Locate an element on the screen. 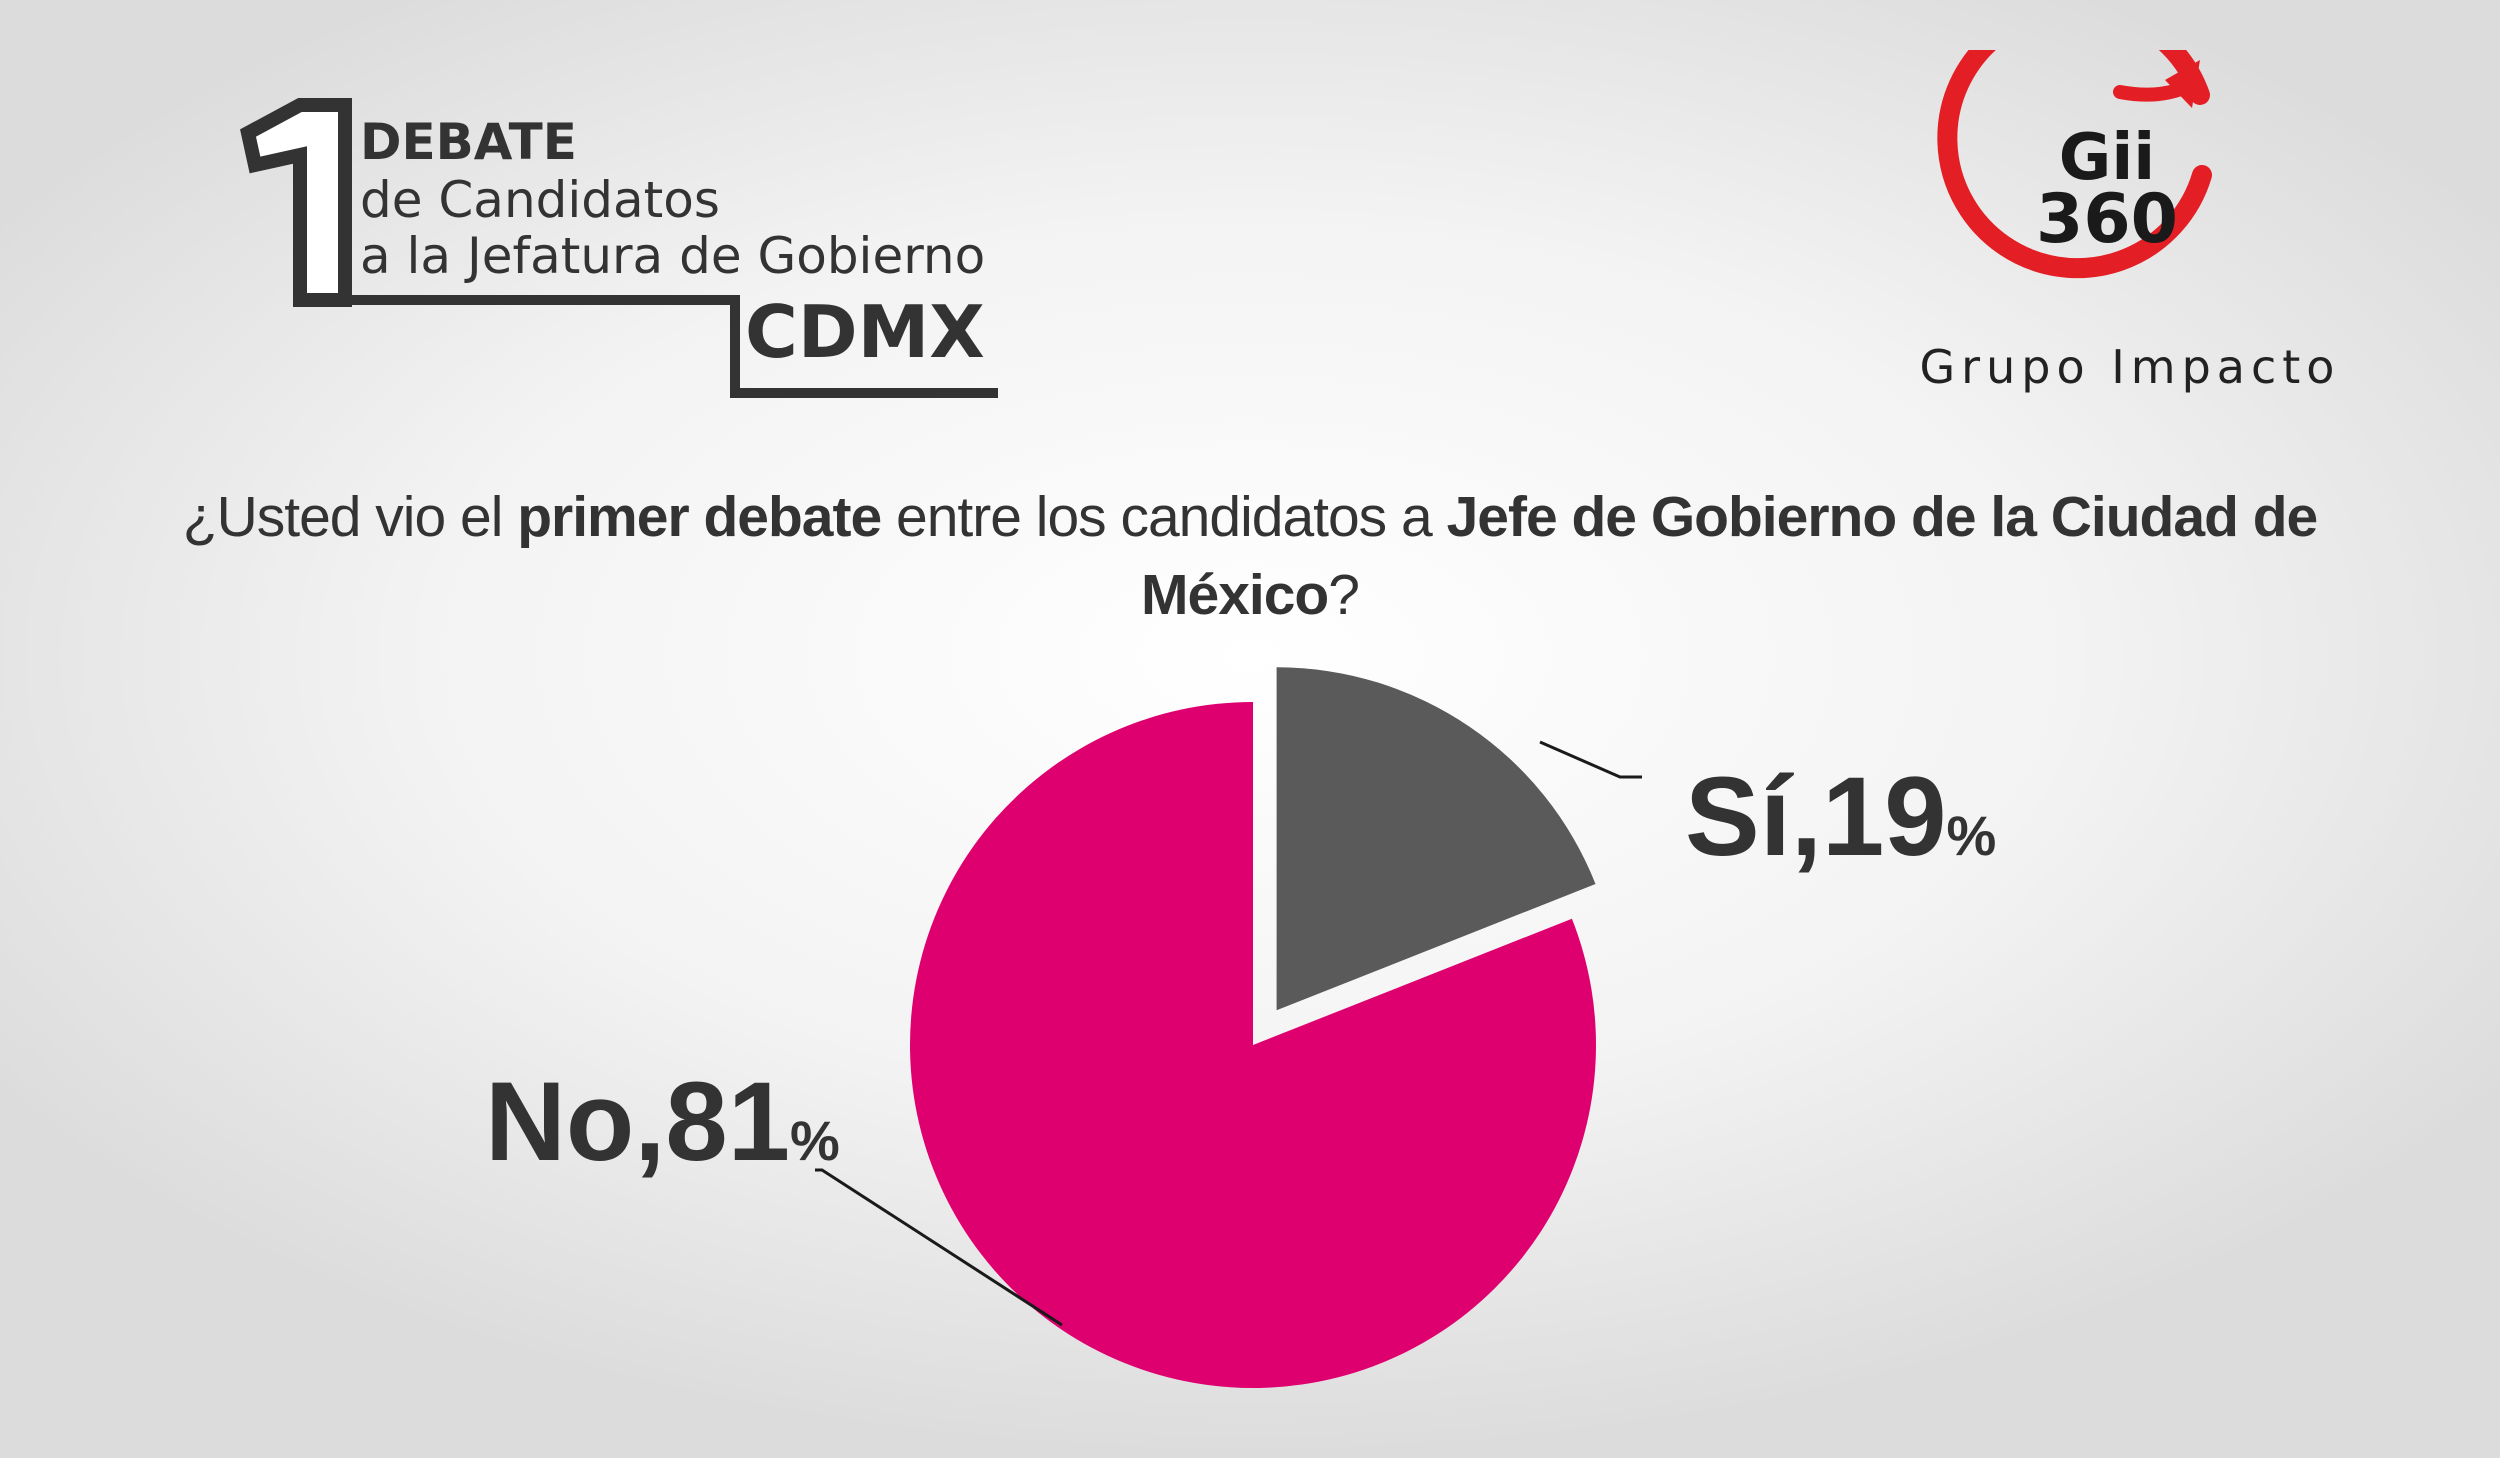  brand-name-line2: 360 is located at coordinates (2107, 219).